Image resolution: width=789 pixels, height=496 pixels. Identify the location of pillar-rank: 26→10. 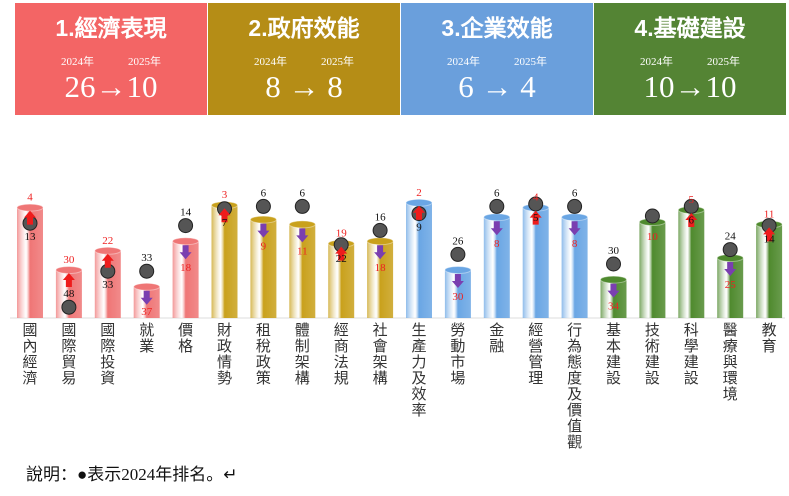
(111, 86).